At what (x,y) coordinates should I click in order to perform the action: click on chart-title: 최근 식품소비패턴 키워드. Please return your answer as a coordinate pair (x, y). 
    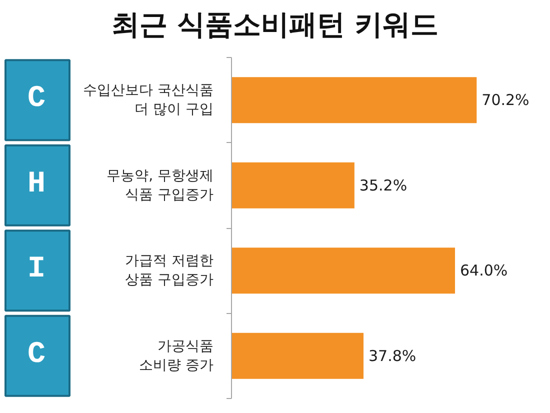
    Looking at the image, I should click on (275, 25).